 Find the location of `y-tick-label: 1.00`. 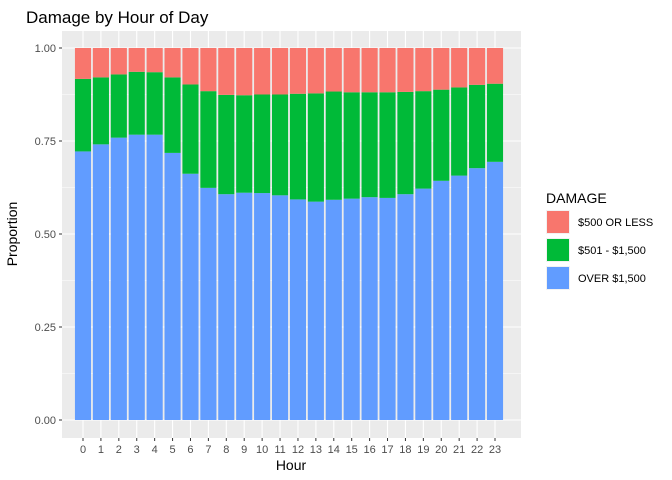

y-tick-label: 1.00 is located at coordinates (45, 49).